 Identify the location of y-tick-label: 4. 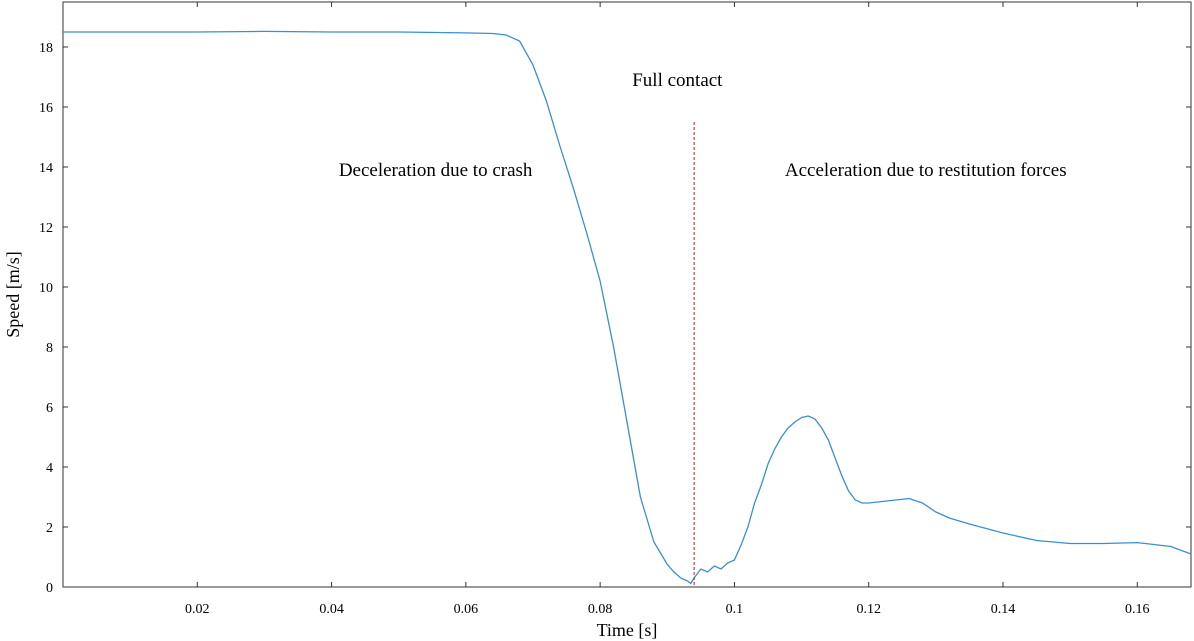
(49, 468).